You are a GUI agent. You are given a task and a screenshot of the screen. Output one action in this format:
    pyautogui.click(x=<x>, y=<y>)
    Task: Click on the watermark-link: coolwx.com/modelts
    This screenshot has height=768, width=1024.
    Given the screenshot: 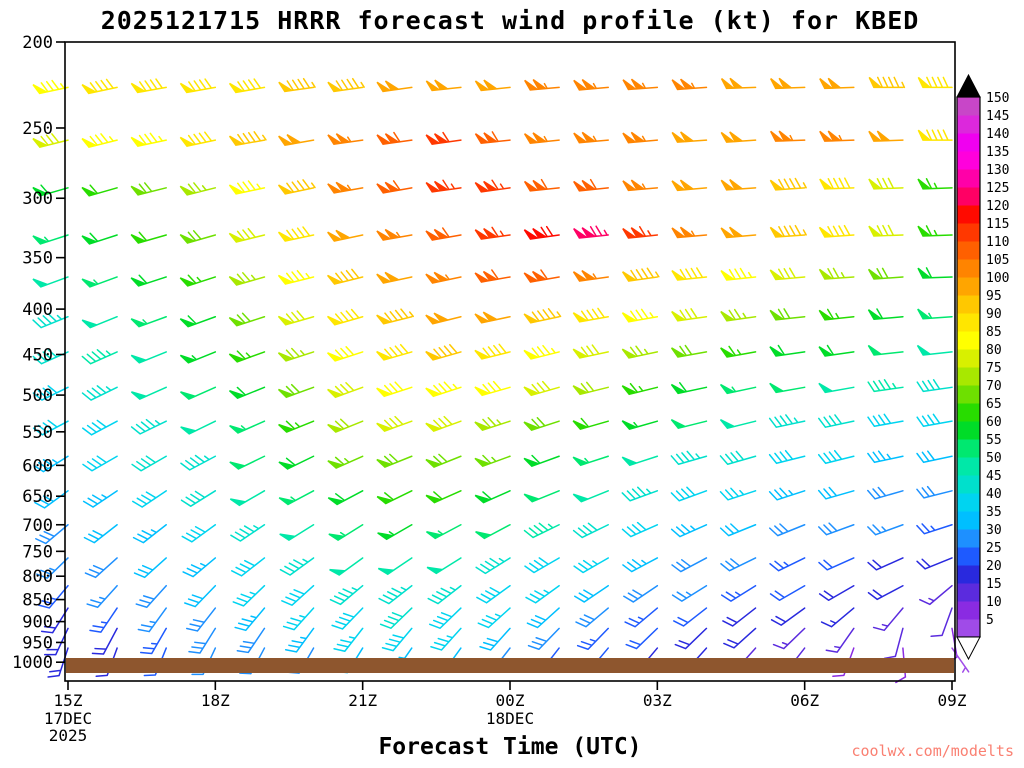 What is the action you would take?
    pyautogui.click(x=932, y=751)
    